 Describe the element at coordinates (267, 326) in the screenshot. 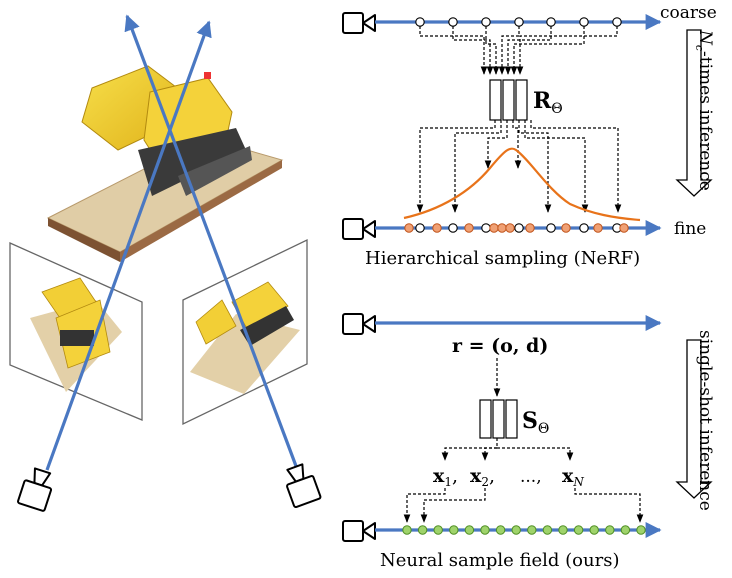

I see `image-plane-right-track` at that location.